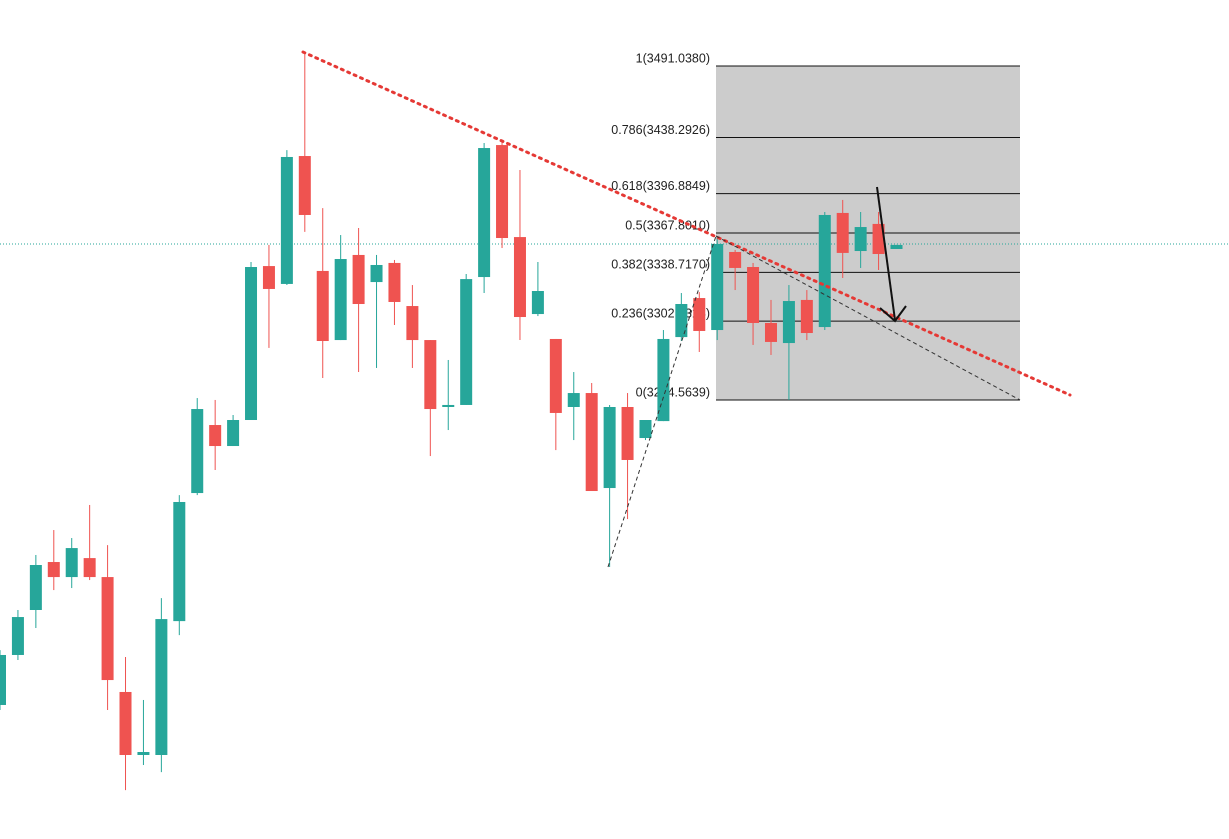  Describe the element at coordinates (660, 186) in the screenshot. I see `fib-level-label: 0.618(3396.8849)` at that location.